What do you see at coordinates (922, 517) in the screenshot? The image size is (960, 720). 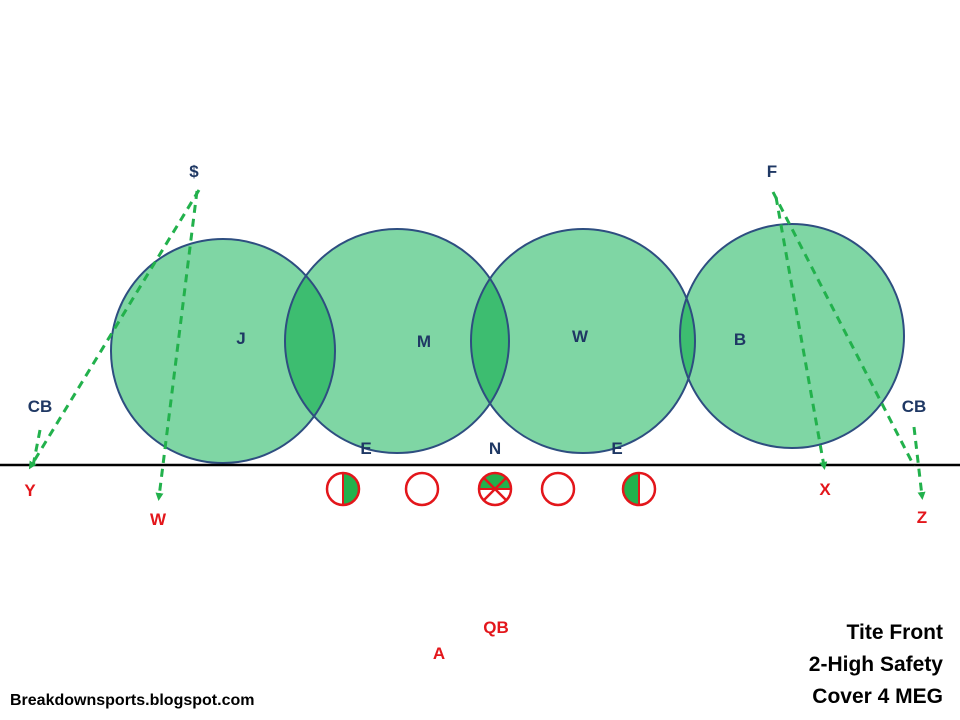 I see `label-receiver-z: Z` at bounding box center [922, 517].